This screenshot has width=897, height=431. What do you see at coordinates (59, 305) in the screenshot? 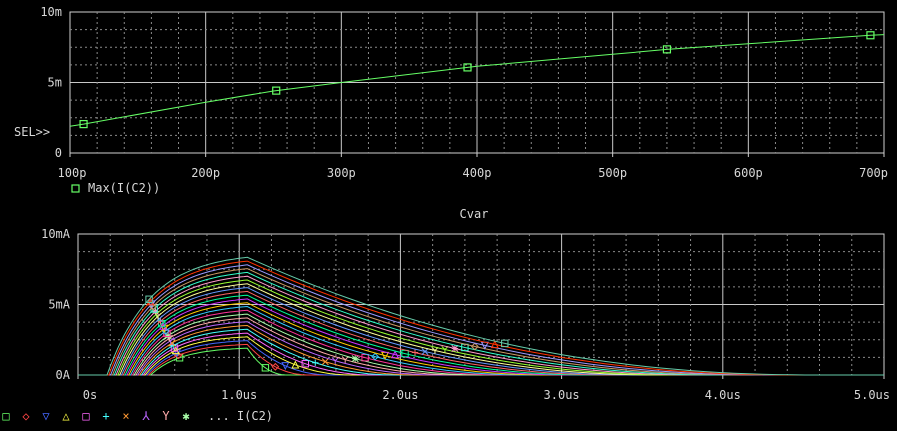
I see `bottom-y-tick-label: 5mA` at bounding box center [59, 305].